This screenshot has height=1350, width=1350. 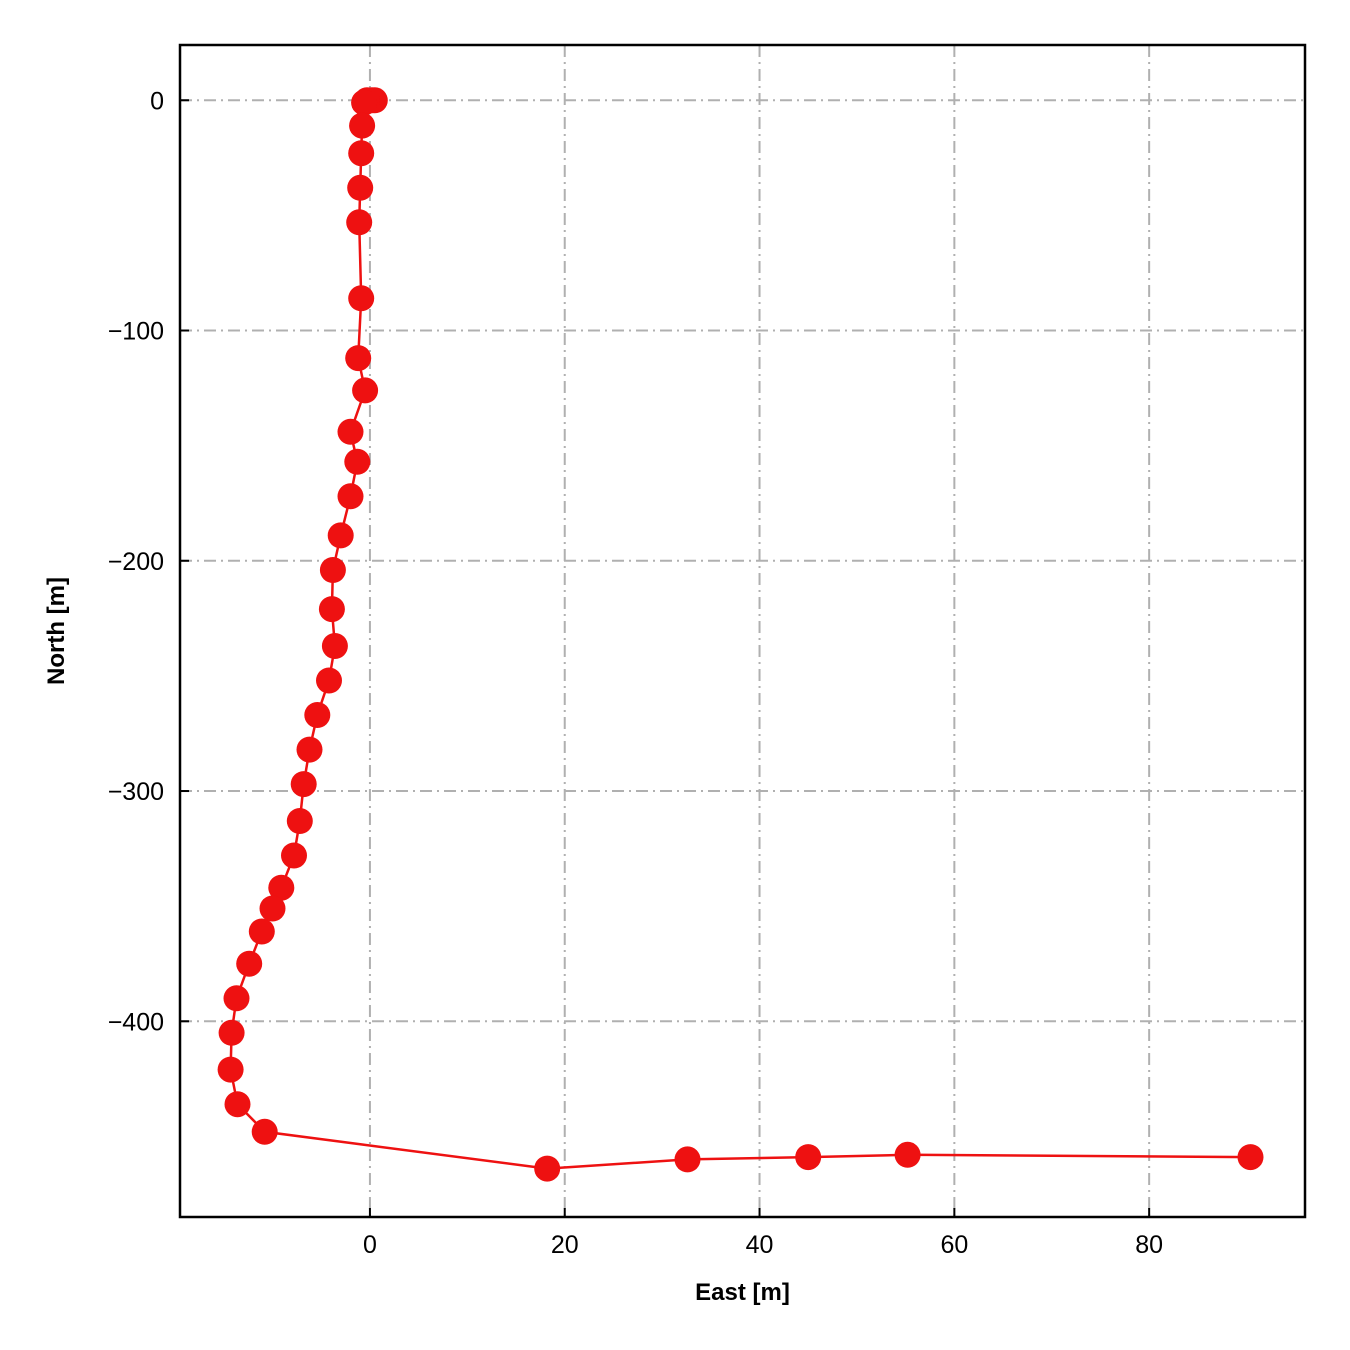 What do you see at coordinates (1149, 1245) in the screenshot?
I see `x-tick-label: 80` at bounding box center [1149, 1245].